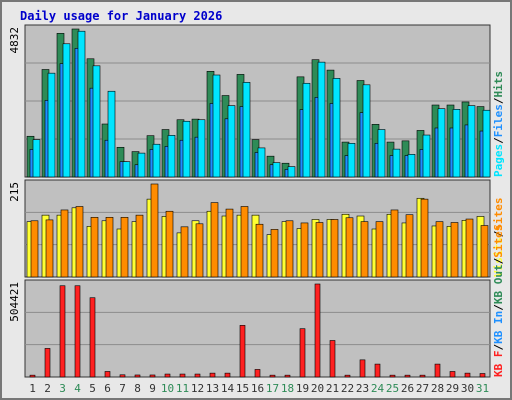  Describe the element at coordinates (257, 388) in the screenshot. I see `x-axis-day-label: 16` at that location.